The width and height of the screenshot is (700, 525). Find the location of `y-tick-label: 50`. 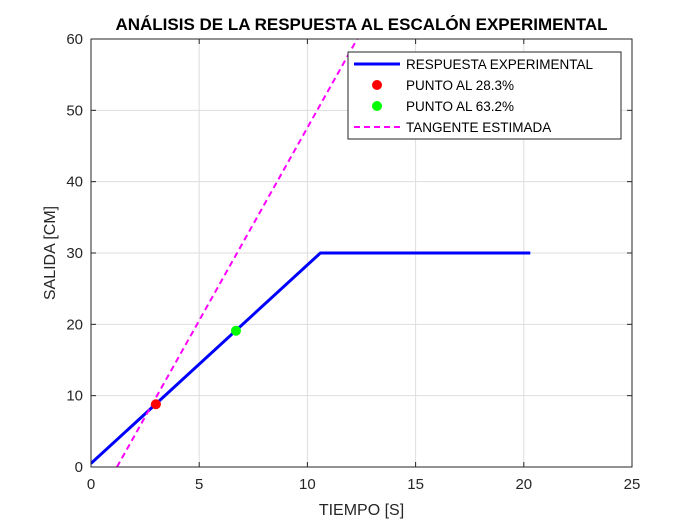

y-tick-label: 50 is located at coordinates (74, 110).